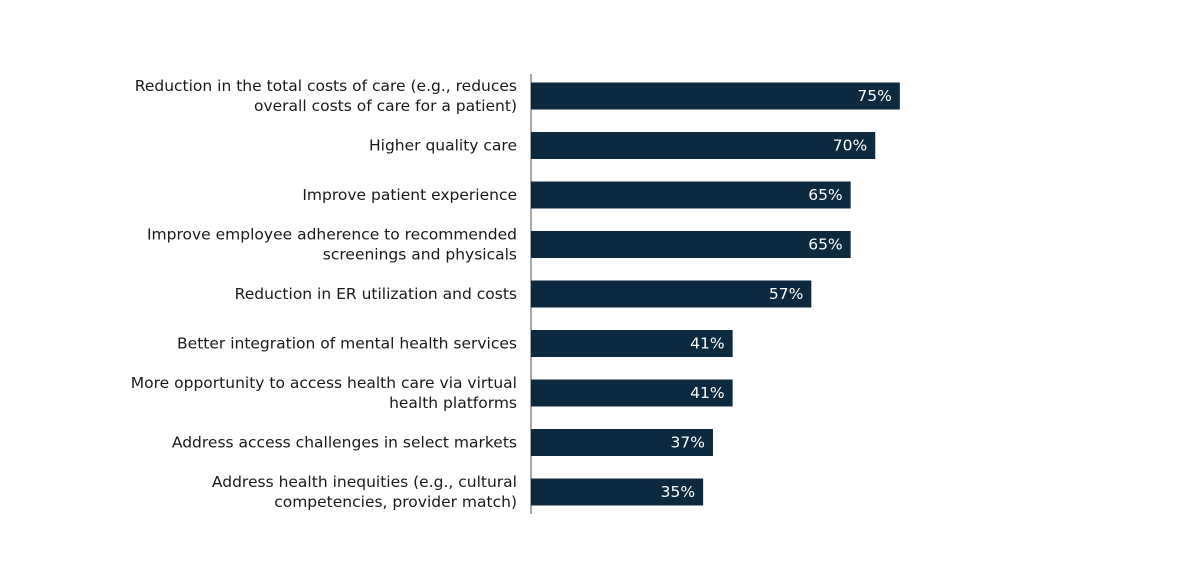 This screenshot has width=1200, height=580. Describe the element at coordinates (420, 255) in the screenshot. I see `category-label: screenings and physicals` at that location.